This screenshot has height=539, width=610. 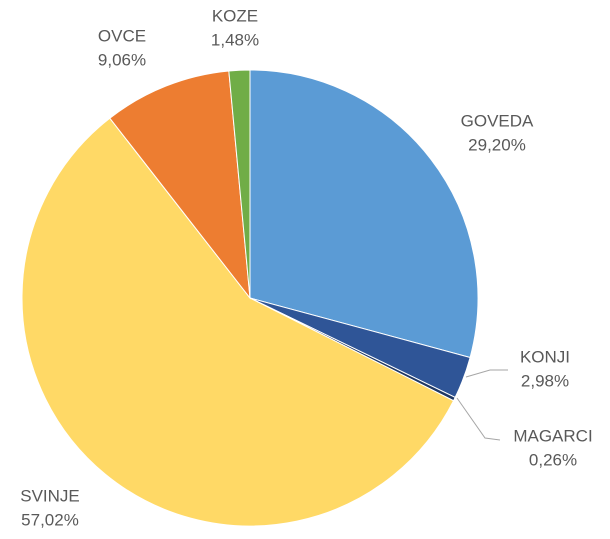 I want to click on slice-label: KOZE, so click(x=235, y=15).